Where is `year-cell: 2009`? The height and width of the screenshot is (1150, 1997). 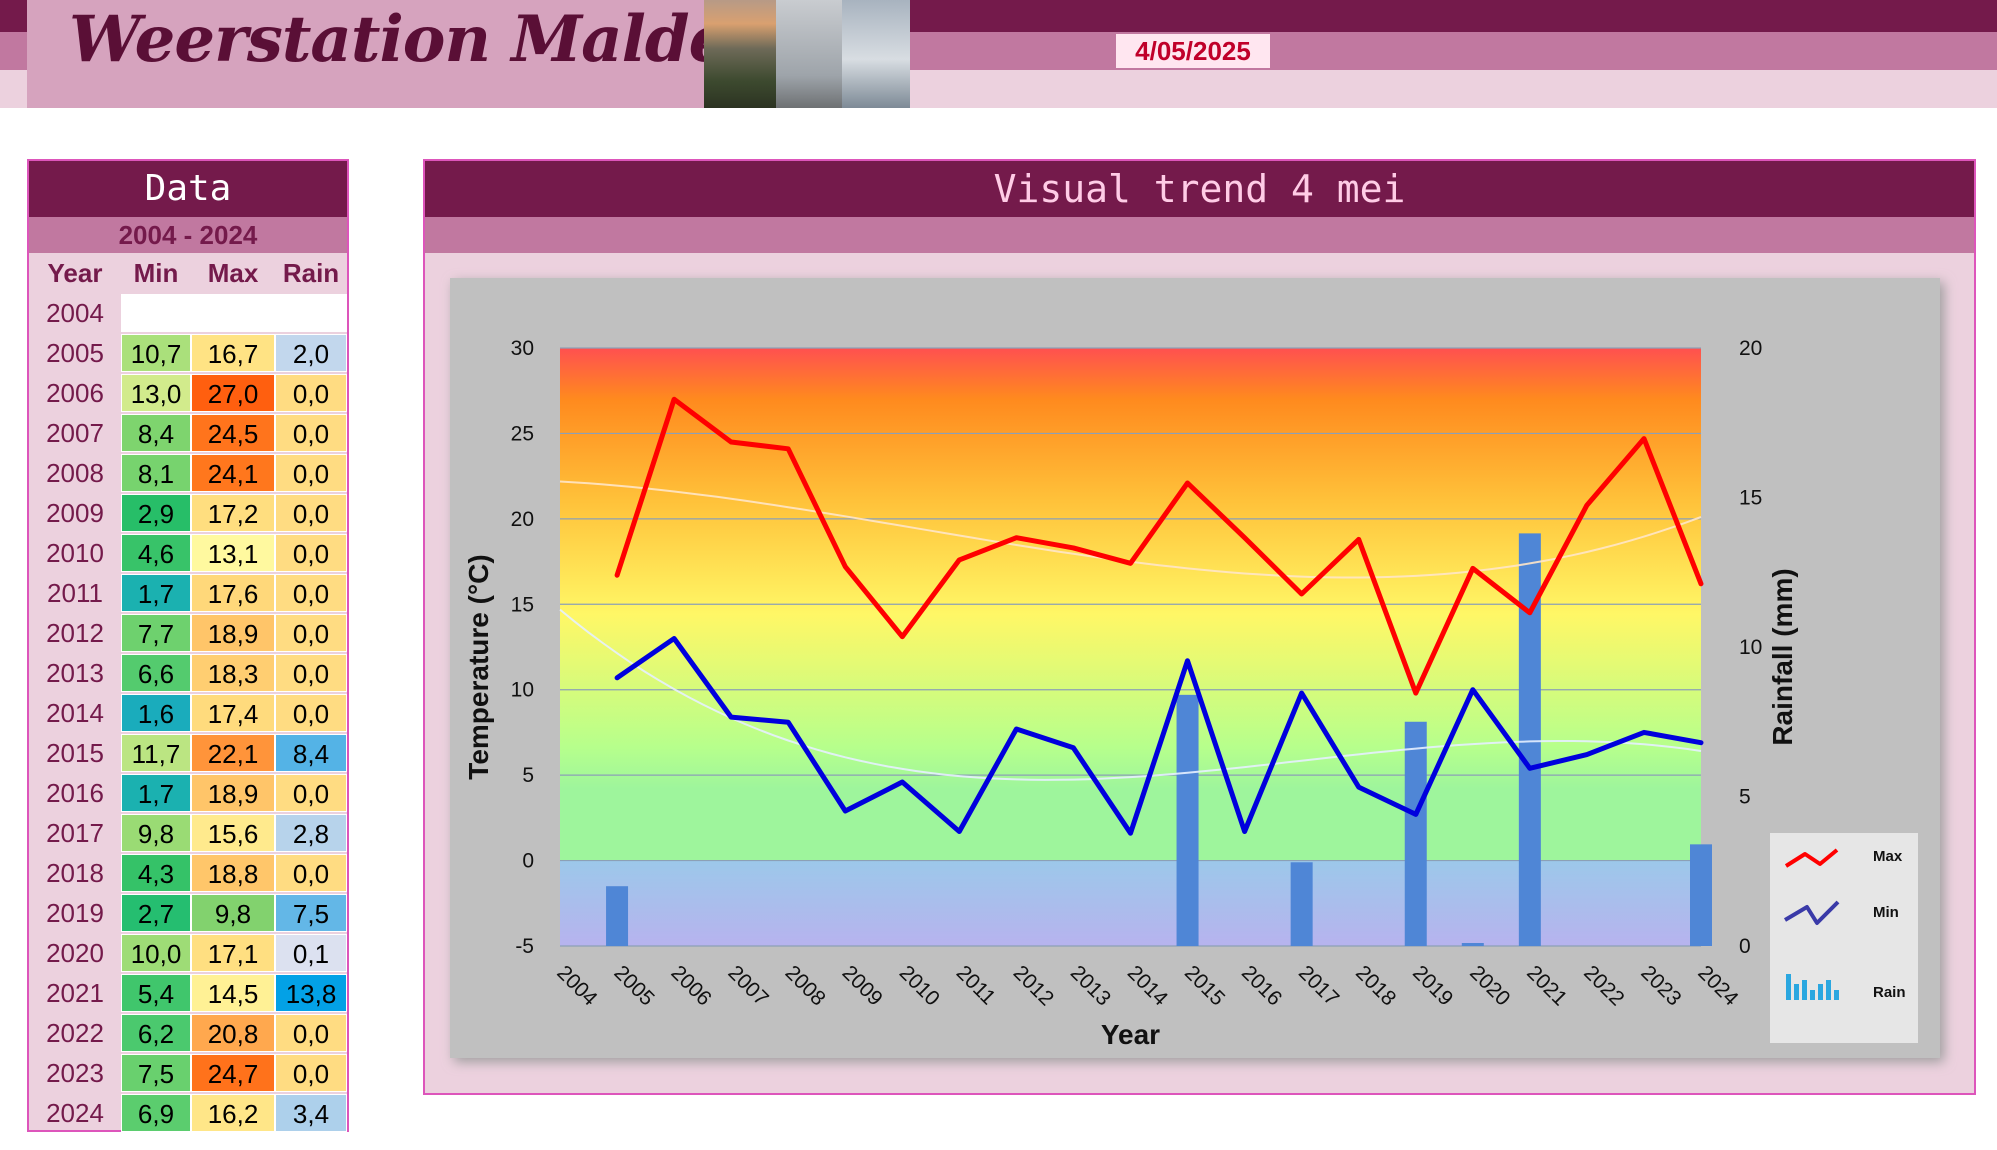
year-cell: 2009 is located at coordinates (75, 513).